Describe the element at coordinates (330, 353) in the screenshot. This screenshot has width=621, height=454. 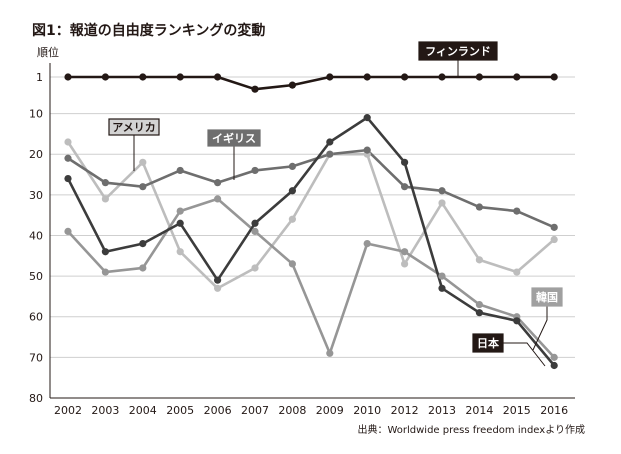
I see `data-point-4-2009` at that location.